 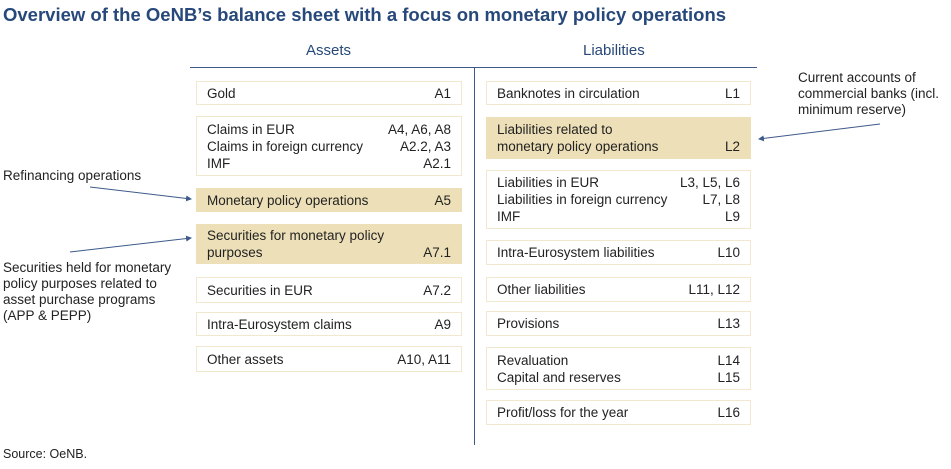 I want to click on item-code: L13, so click(x=728, y=323).